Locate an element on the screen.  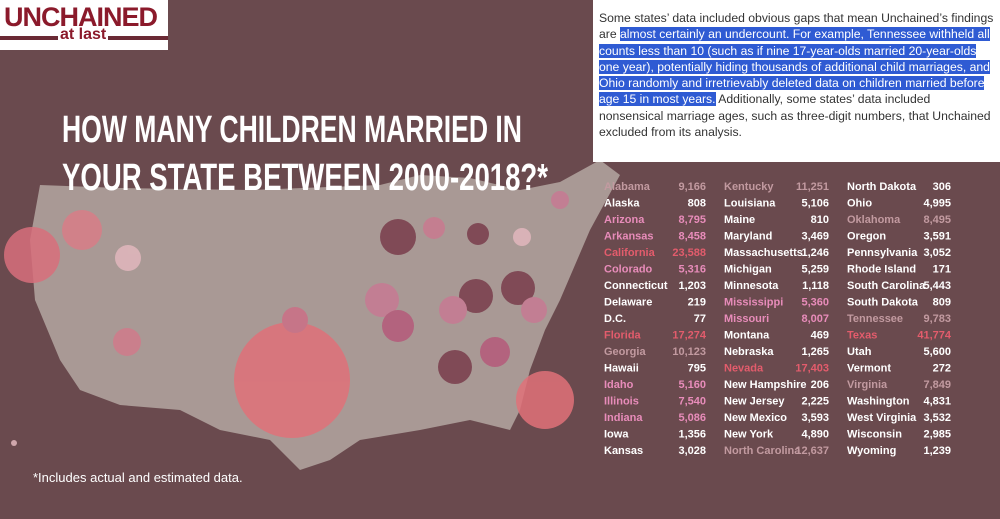
state-count: 1,203 is located at coordinates (692, 286).